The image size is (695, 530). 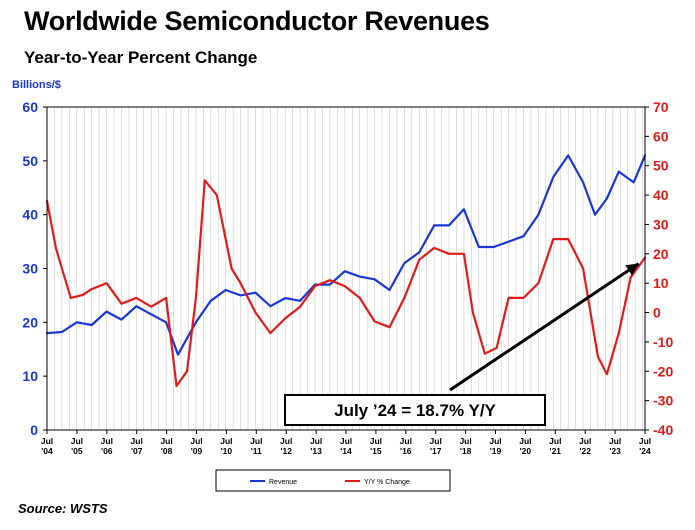 I want to click on annotation-arrow, so click(x=544, y=327).